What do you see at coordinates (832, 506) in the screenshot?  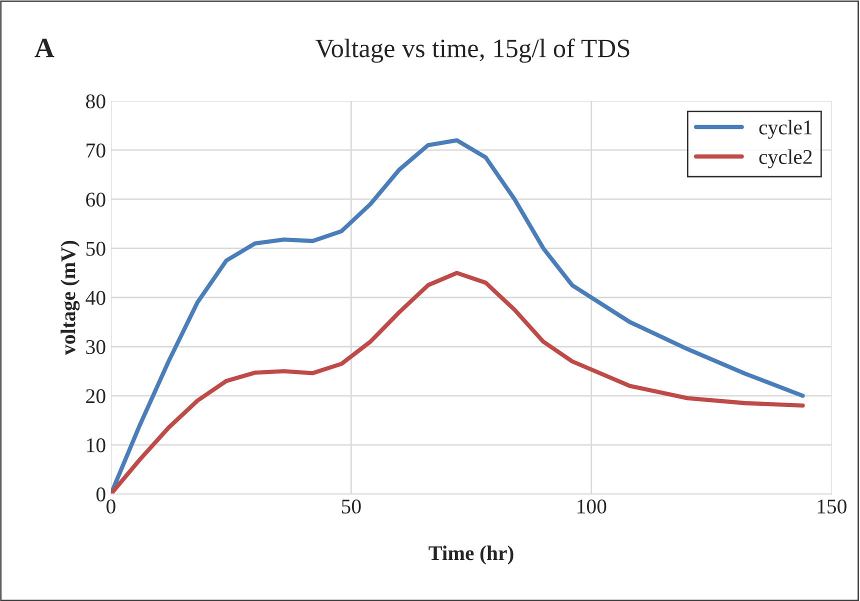 I see `x-tick-label: 150` at bounding box center [832, 506].